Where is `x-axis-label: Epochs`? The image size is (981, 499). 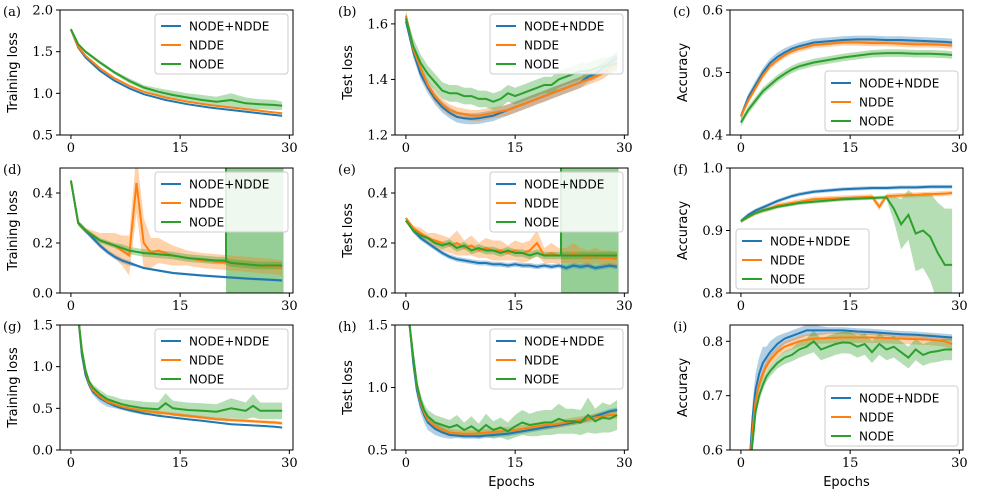
x-axis-label: Epochs is located at coordinates (511, 482).